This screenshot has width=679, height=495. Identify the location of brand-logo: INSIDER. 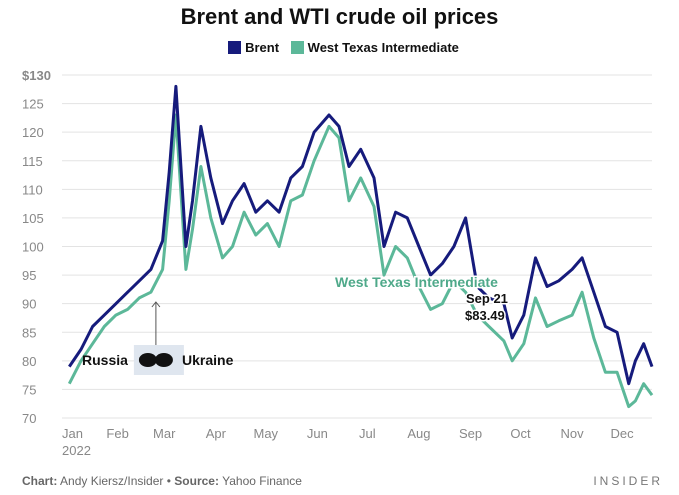
(628, 481).